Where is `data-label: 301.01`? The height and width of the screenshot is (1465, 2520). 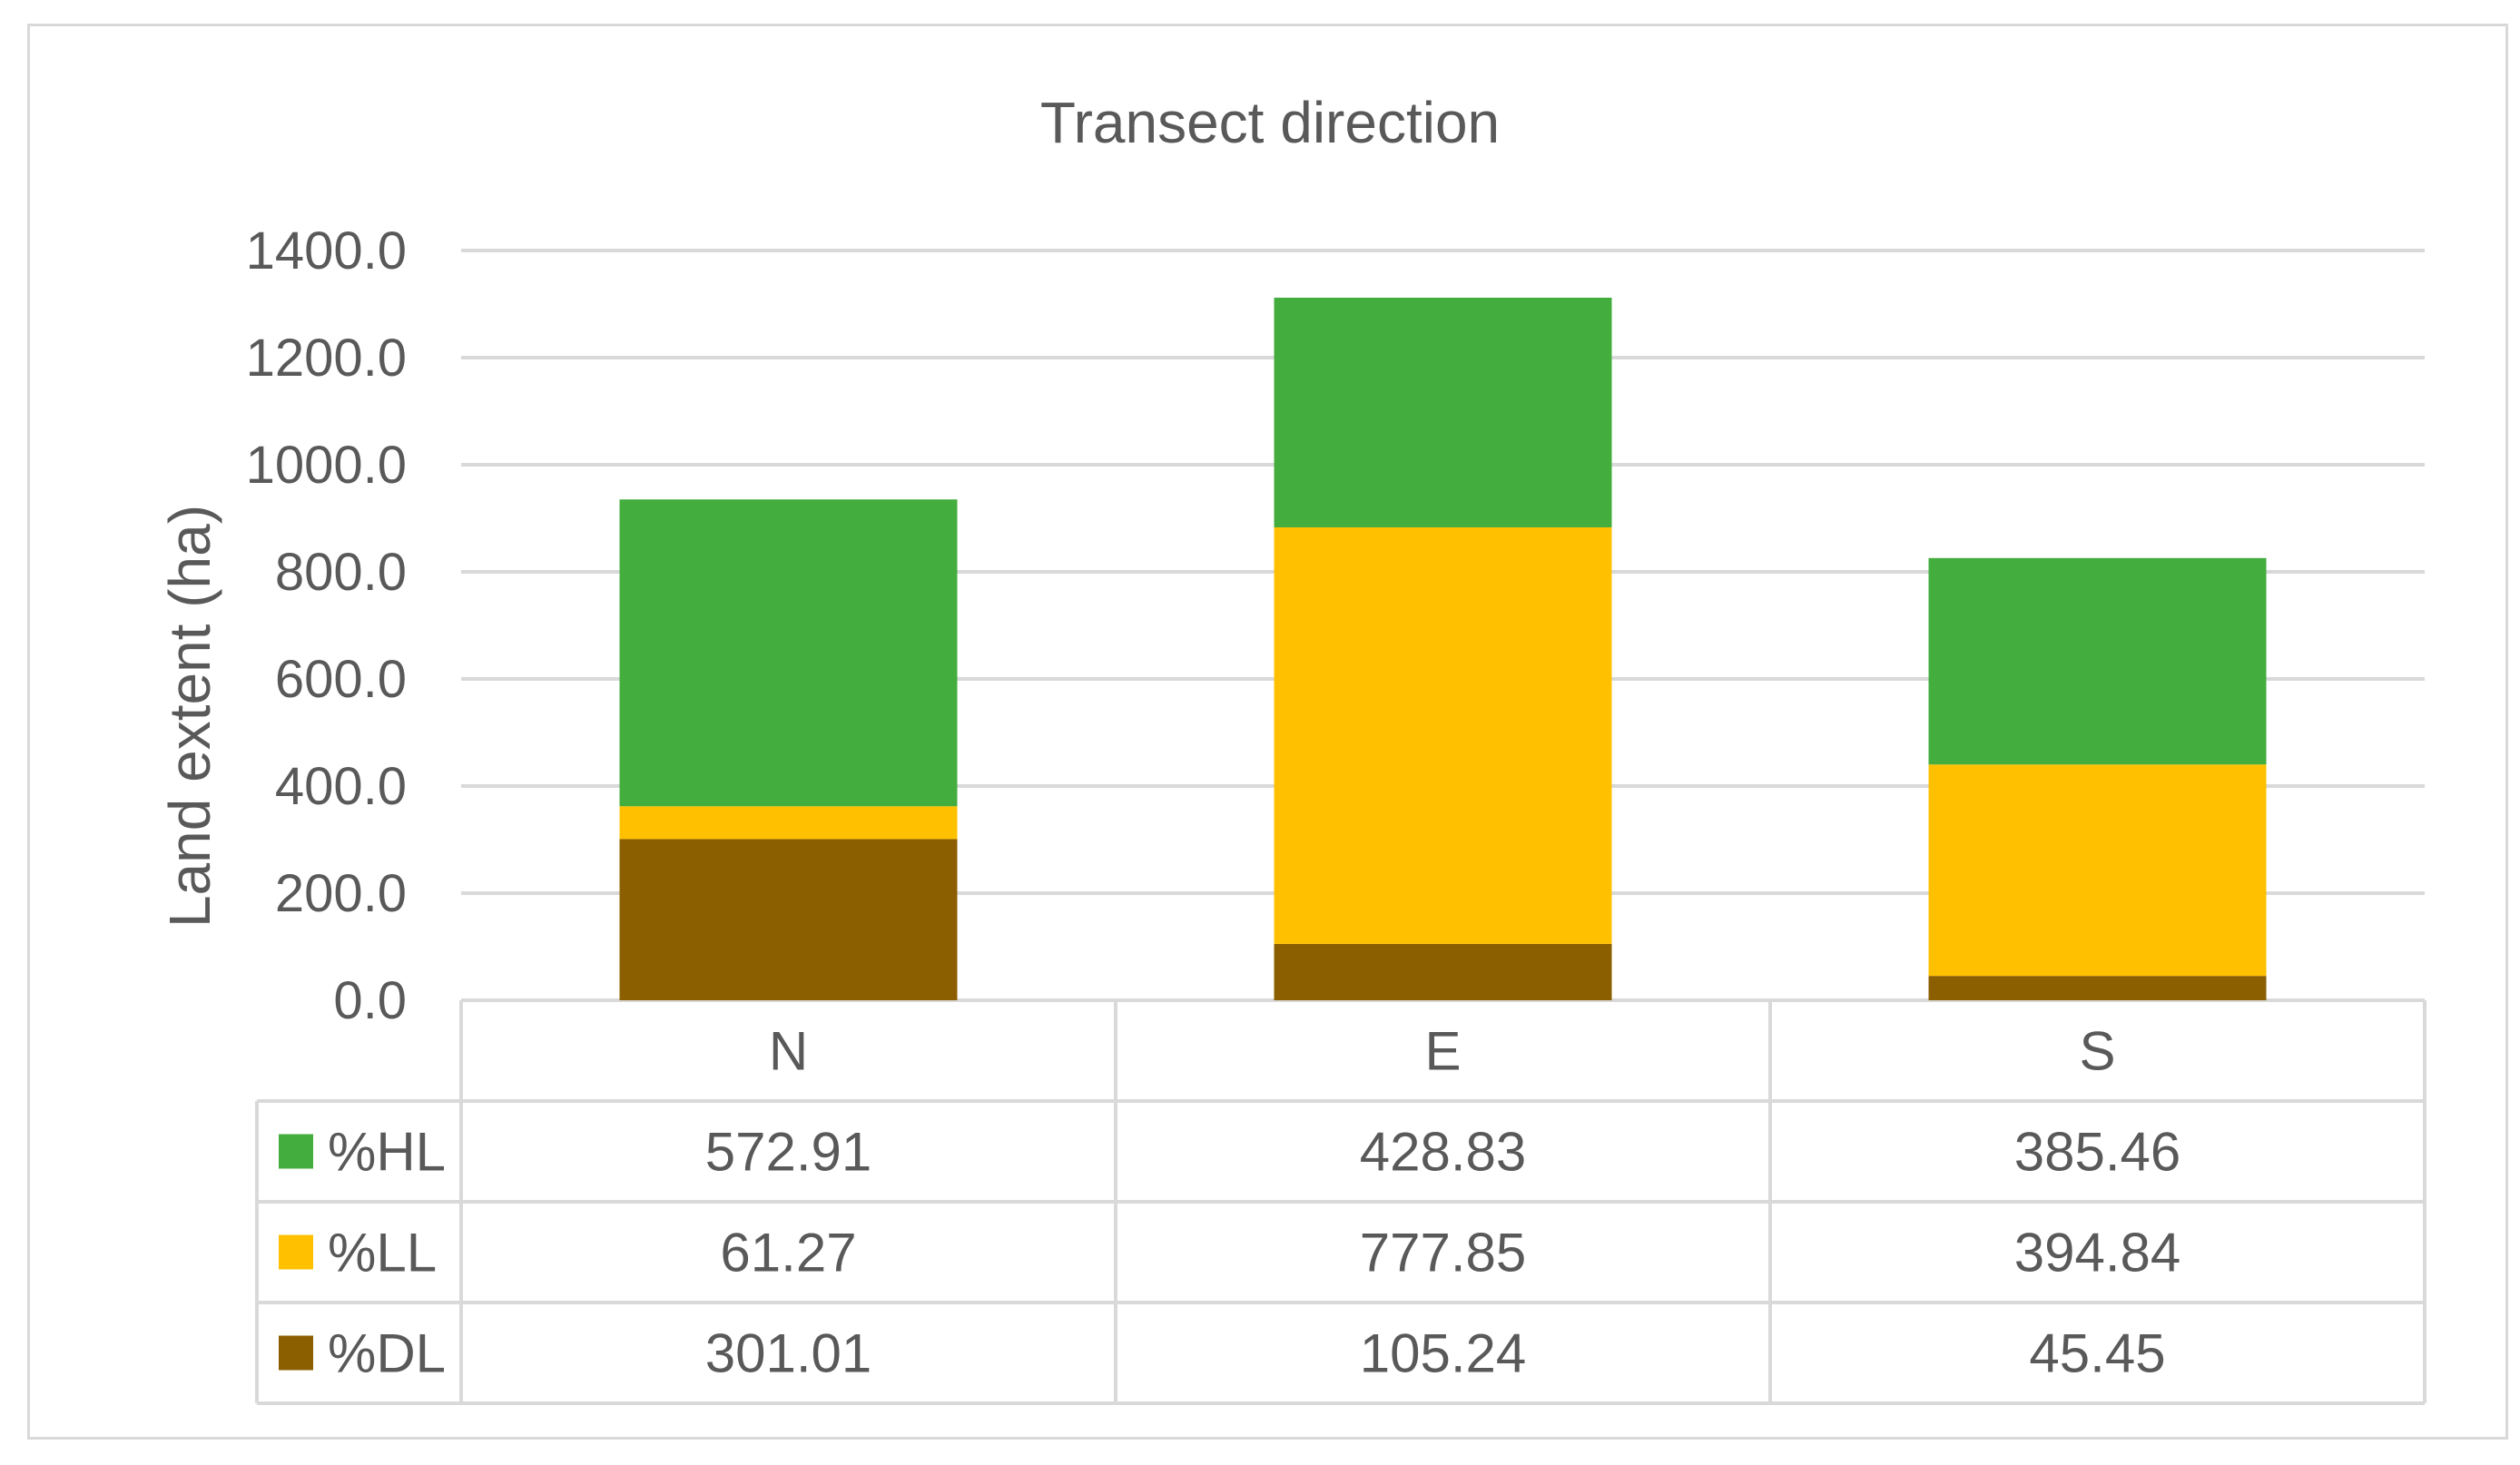 data-label: 301.01 is located at coordinates (789, 1354).